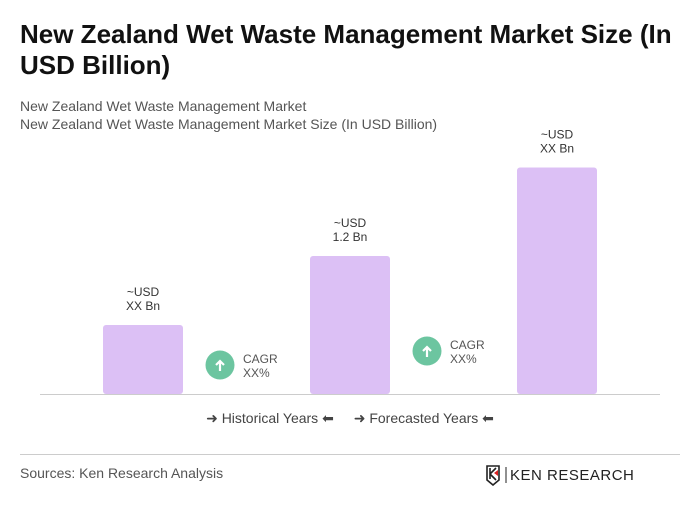 The width and height of the screenshot is (700, 520). I want to click on divider, so click(350, 454).